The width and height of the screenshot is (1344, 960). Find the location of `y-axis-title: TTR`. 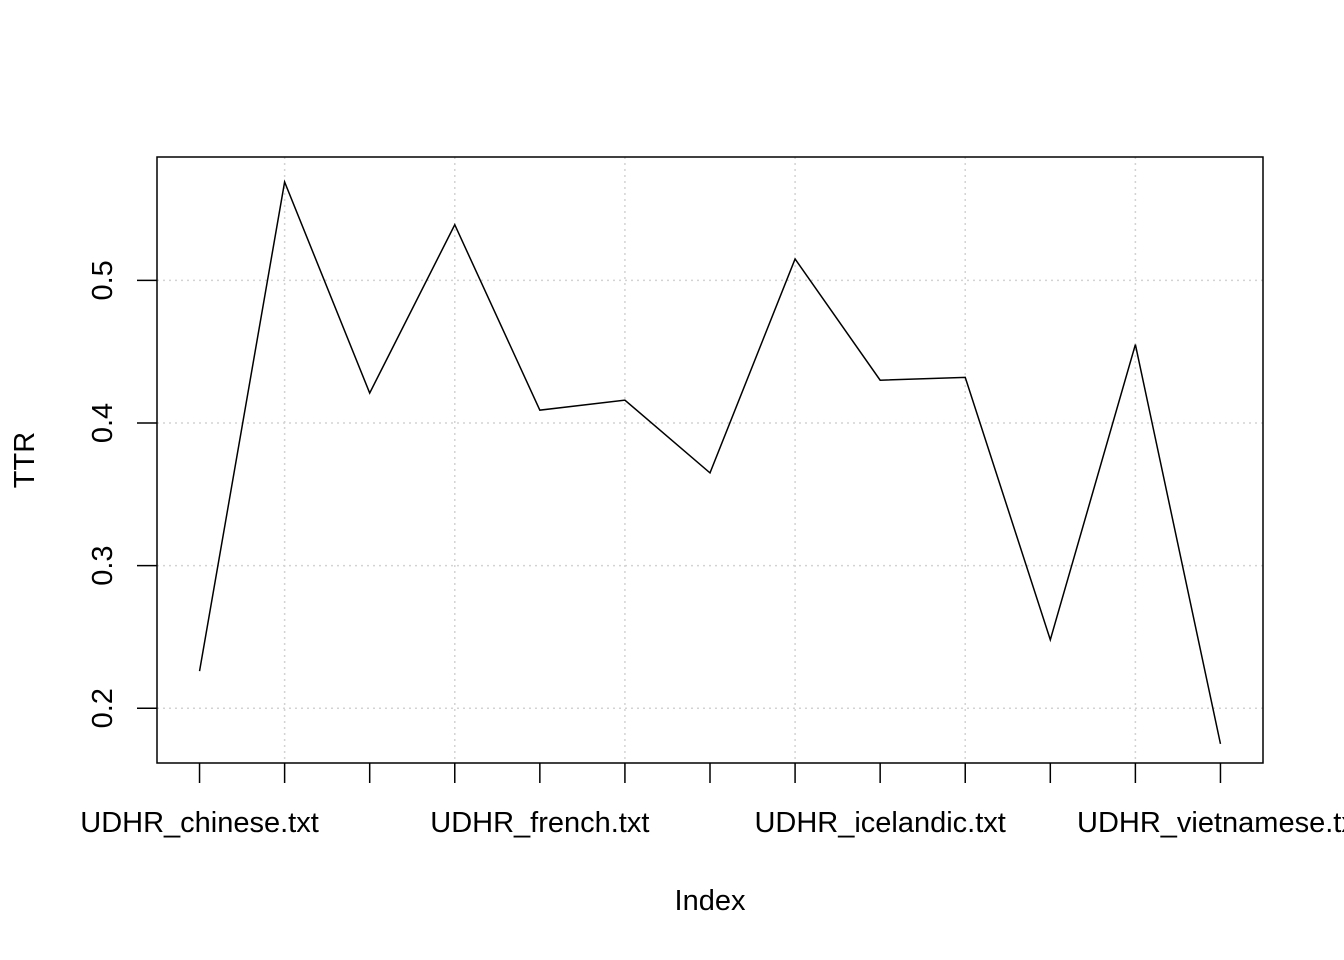

y-axis-title: TTR is located at coordinates (25, 460).